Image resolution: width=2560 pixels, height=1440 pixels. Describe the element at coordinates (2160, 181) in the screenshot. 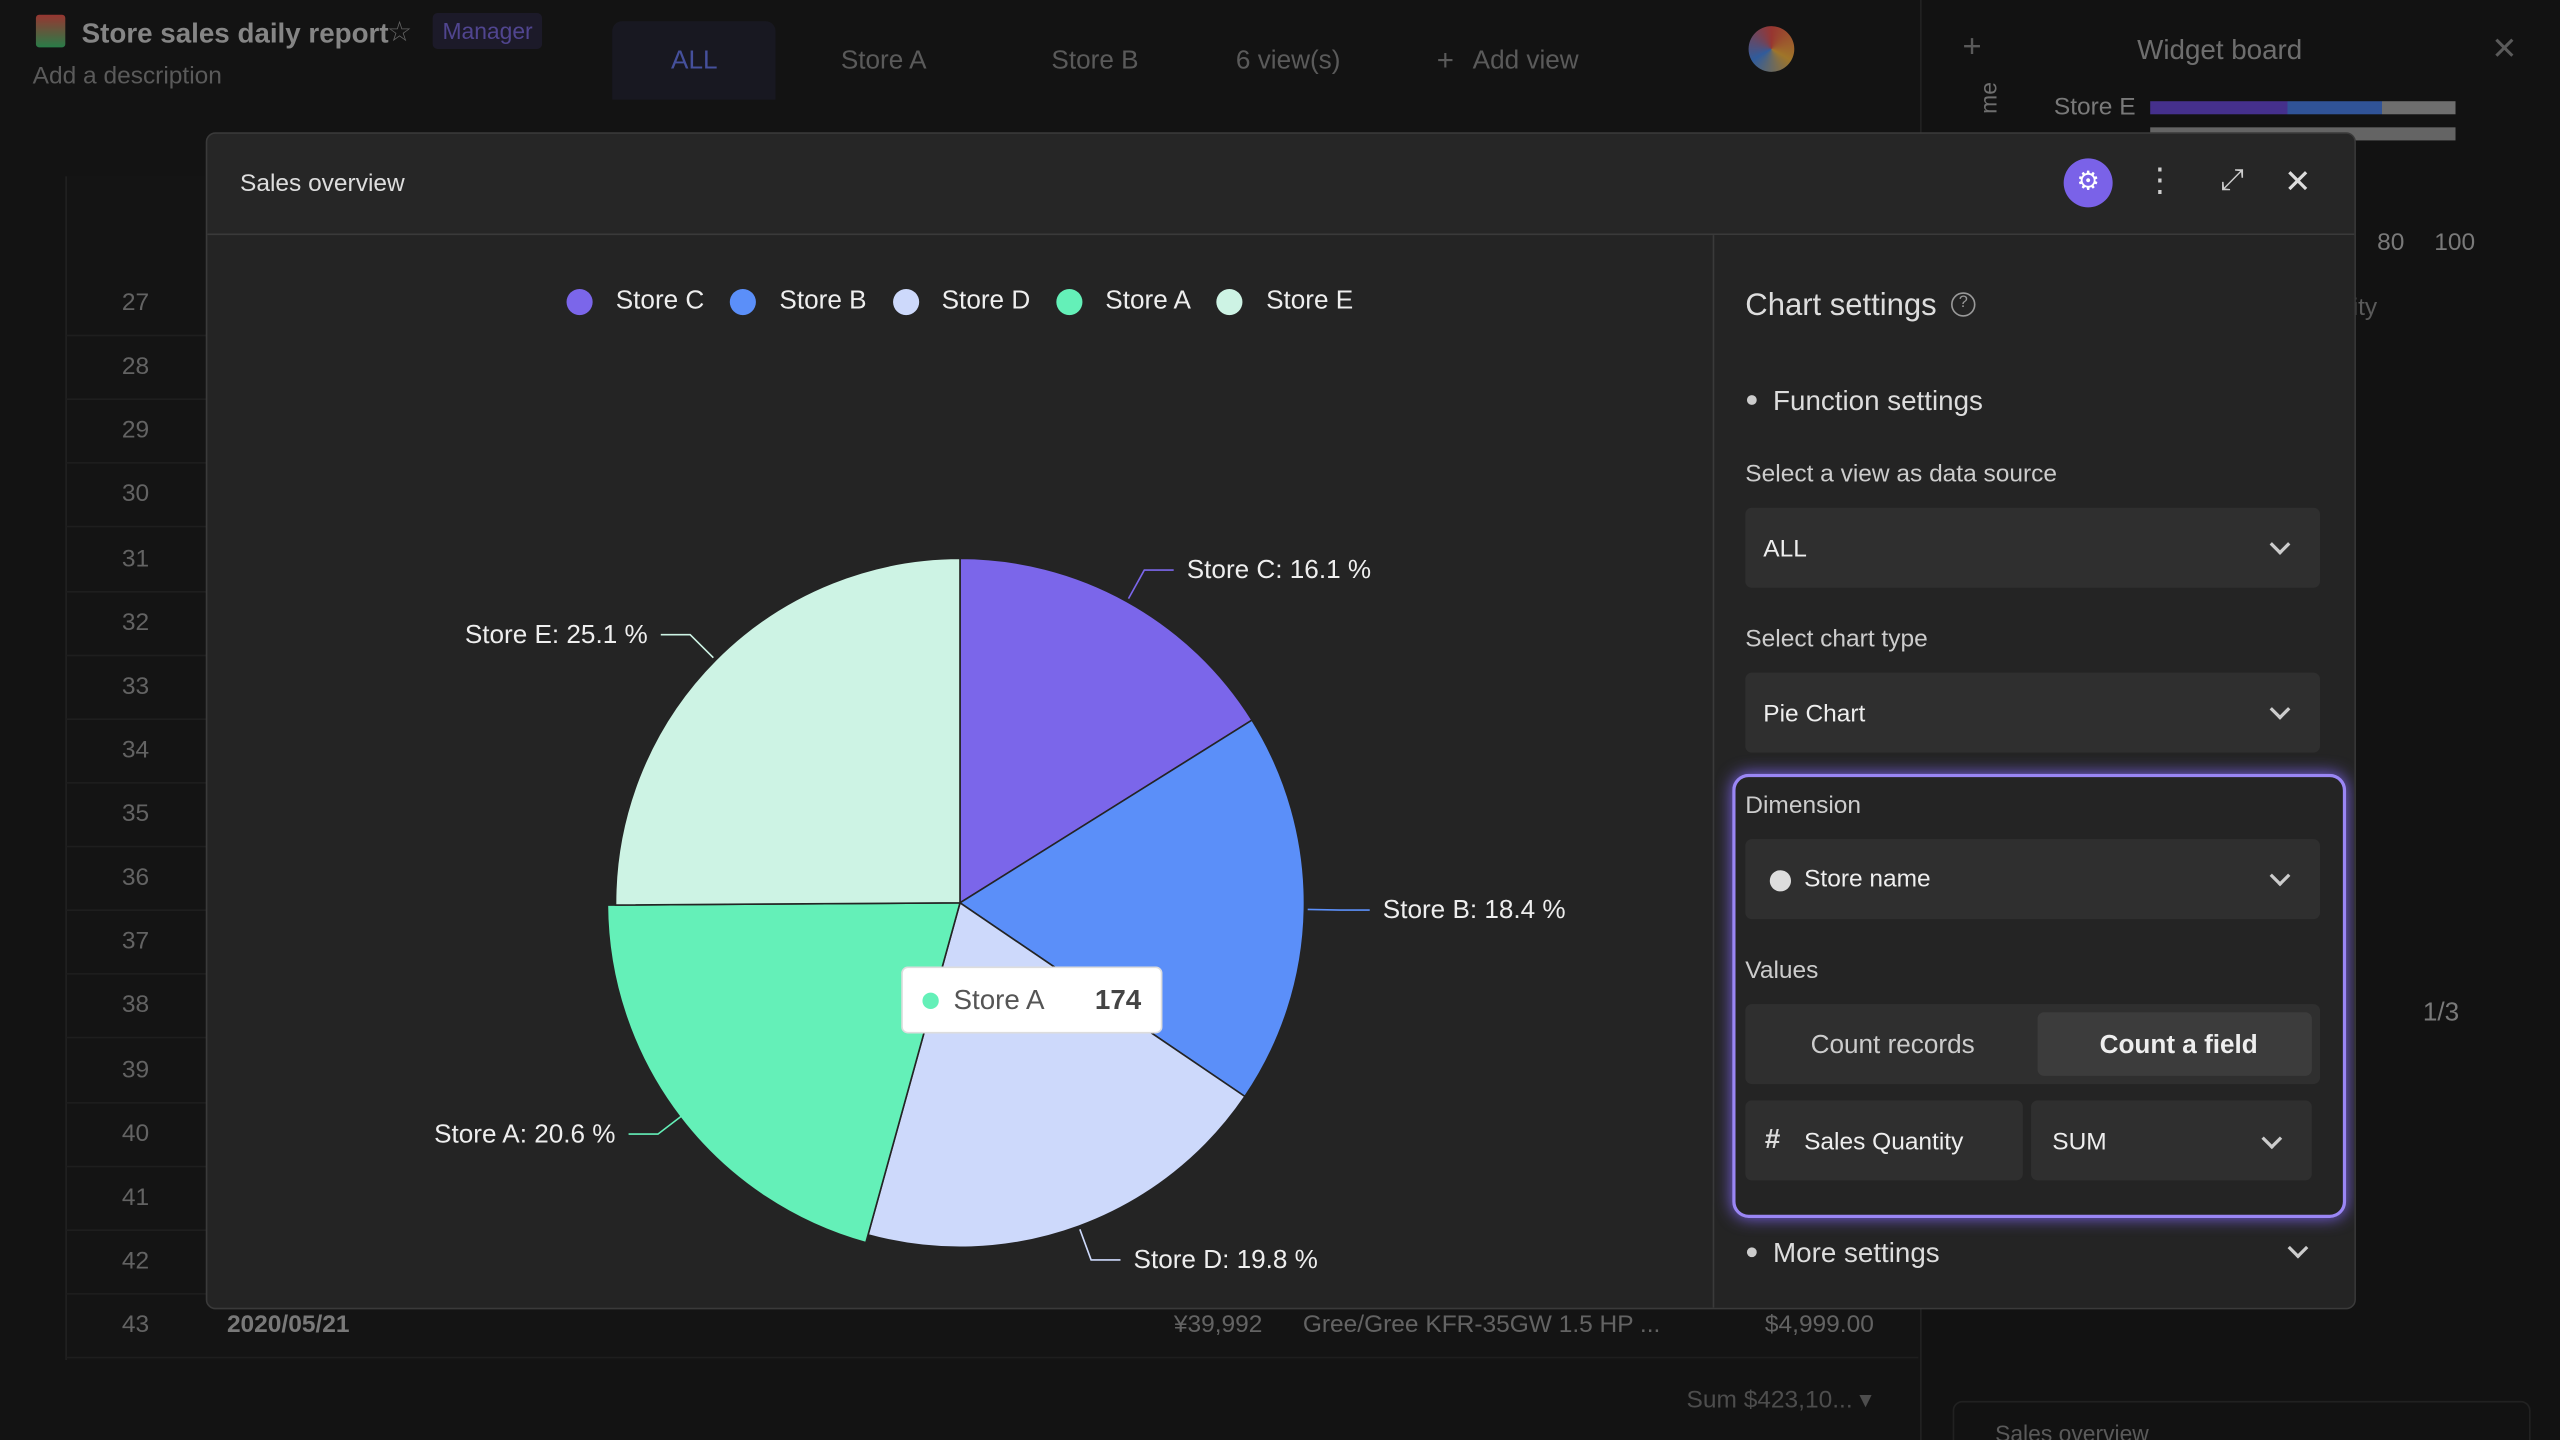

I see `more-icon: ⋮` at that location.